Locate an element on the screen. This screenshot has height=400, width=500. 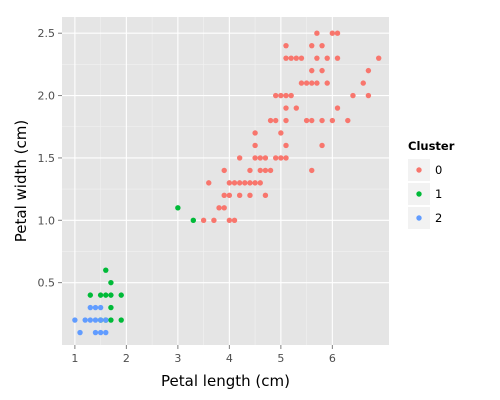
x-tick-label: 3 is located at coordinates (177, 358).